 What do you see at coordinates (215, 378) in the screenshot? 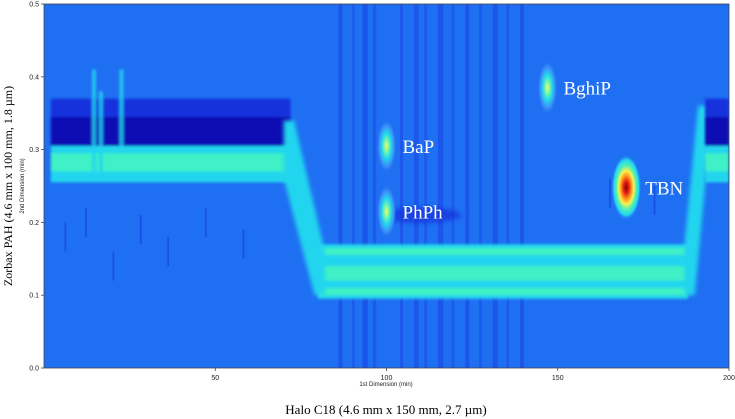
I see `x-tick-label: 50` at bounding box center [215, 378].